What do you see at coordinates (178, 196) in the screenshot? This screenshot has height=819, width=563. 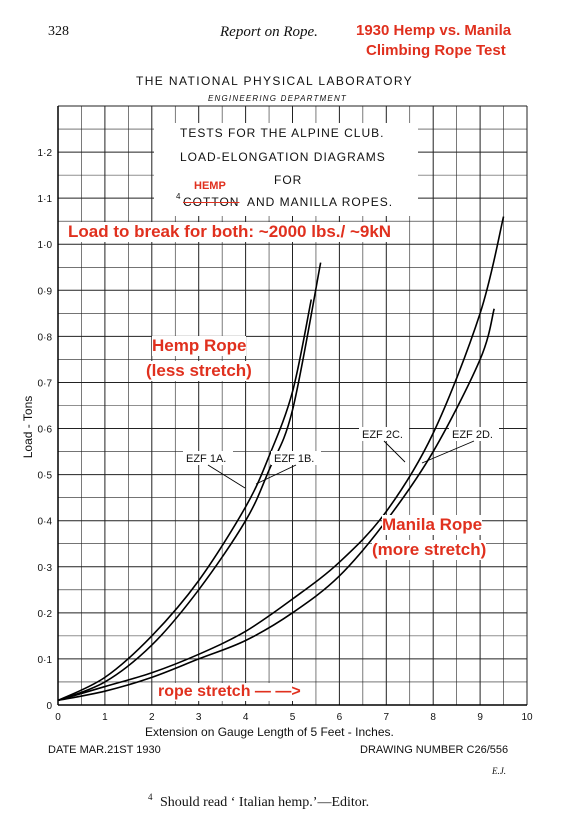 I see `title-box-footnote-mark: 4` at bounding box center [178, 196].